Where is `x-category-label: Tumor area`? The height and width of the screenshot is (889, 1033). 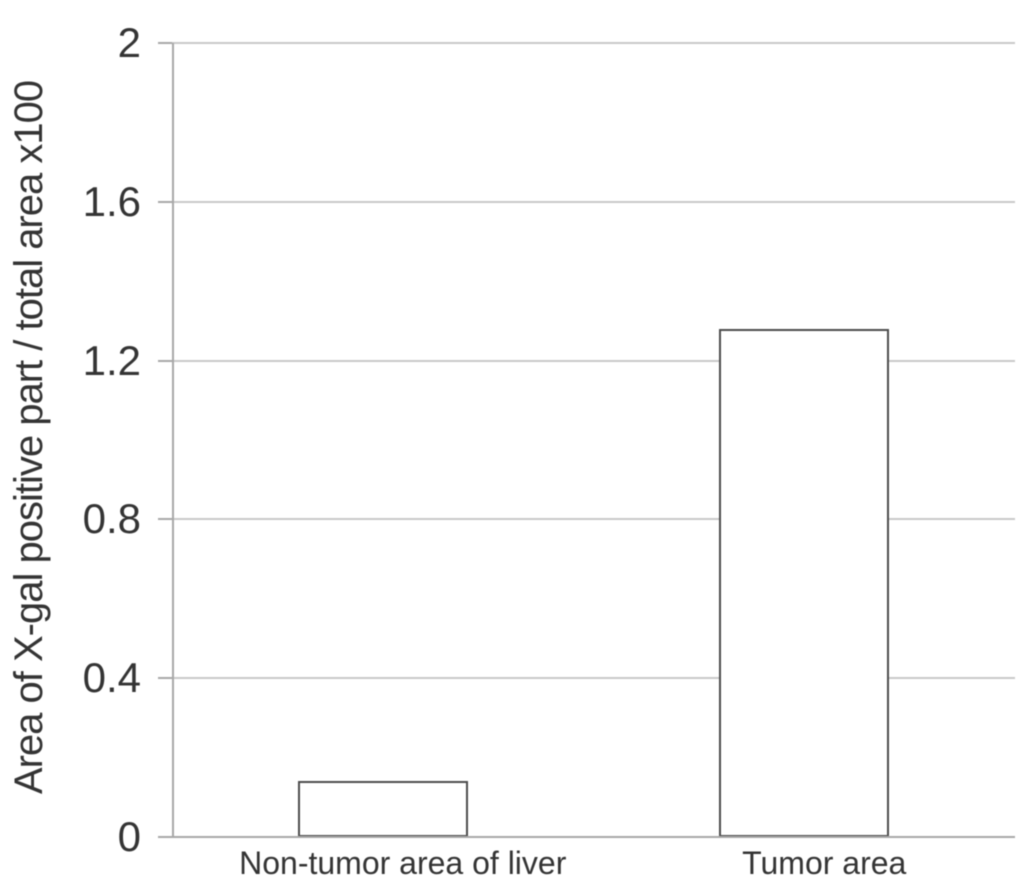 x-category-label: Tumor area is located at coordinates (824, 863).